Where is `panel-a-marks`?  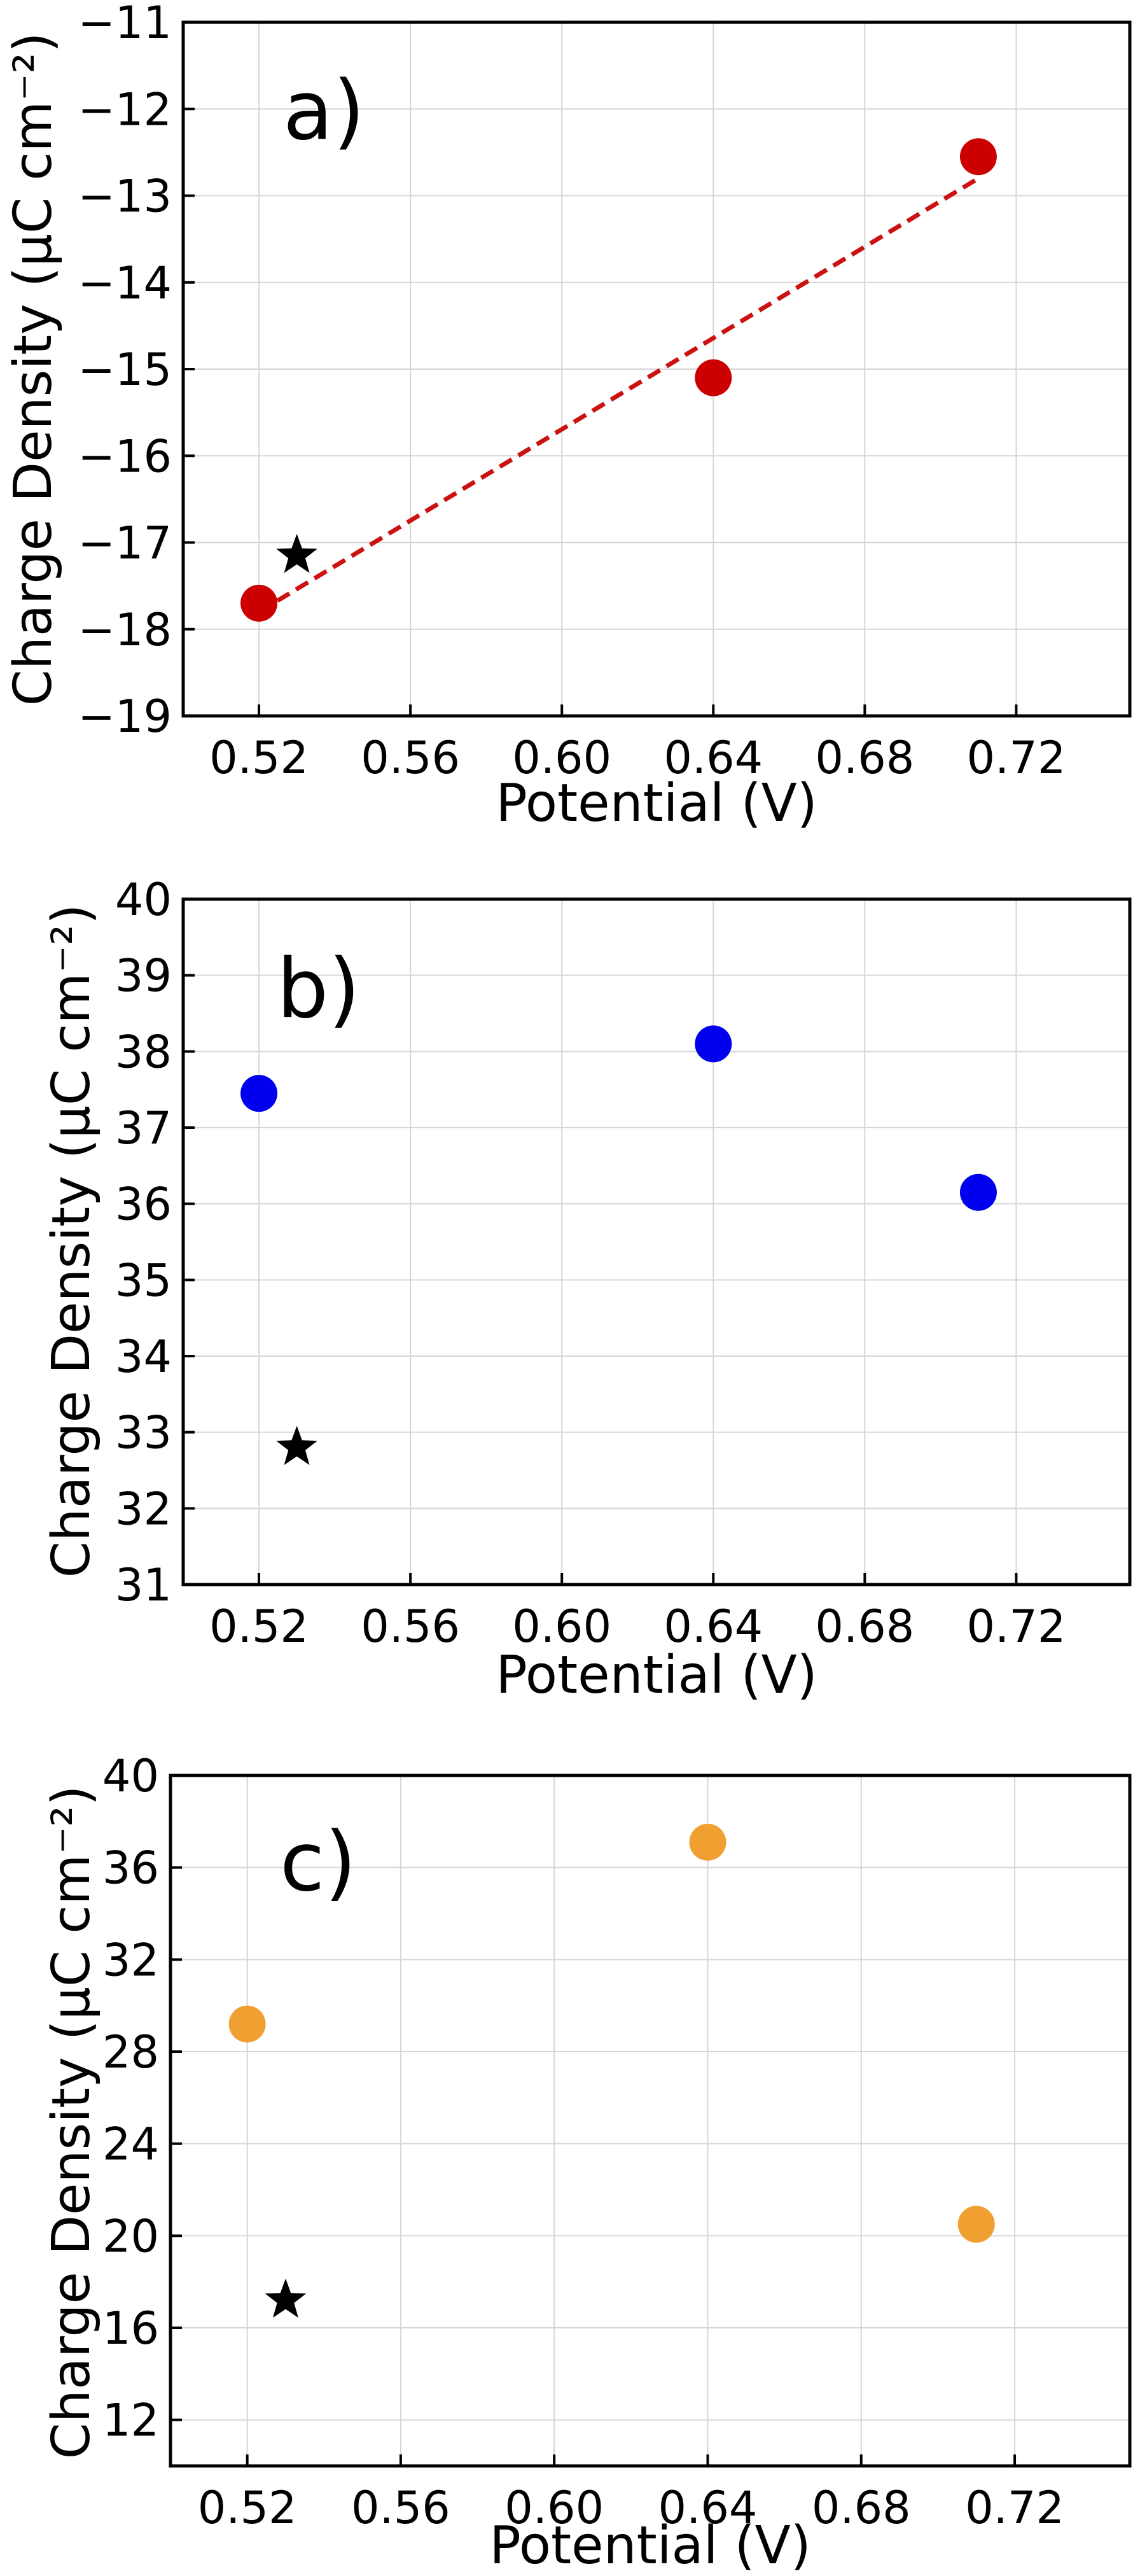 panel-a-marks is located at coordinates (618, 380).